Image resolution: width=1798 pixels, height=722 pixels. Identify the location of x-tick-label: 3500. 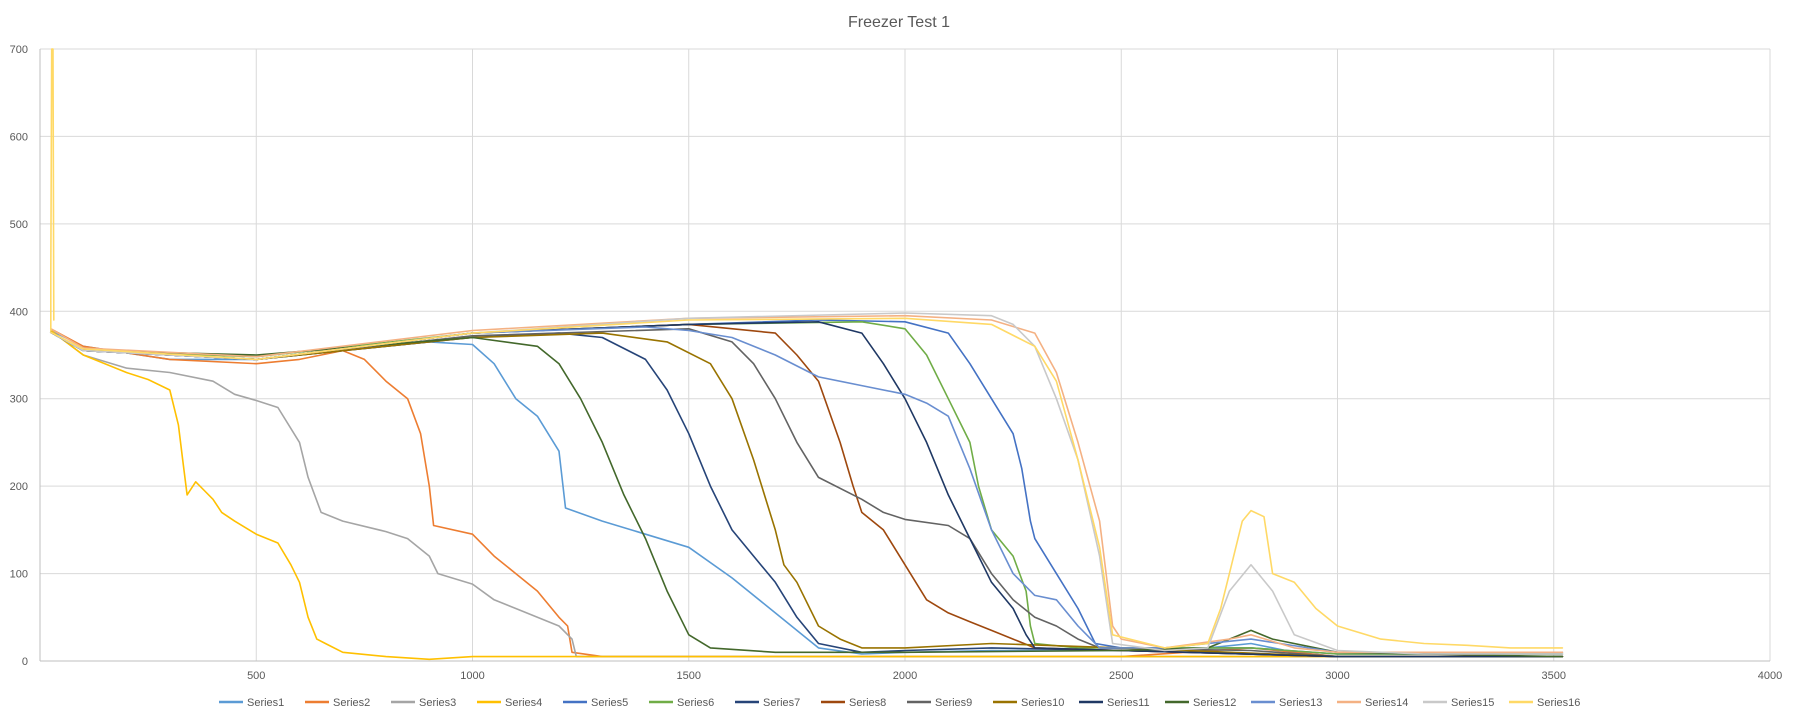
(1554, 676).